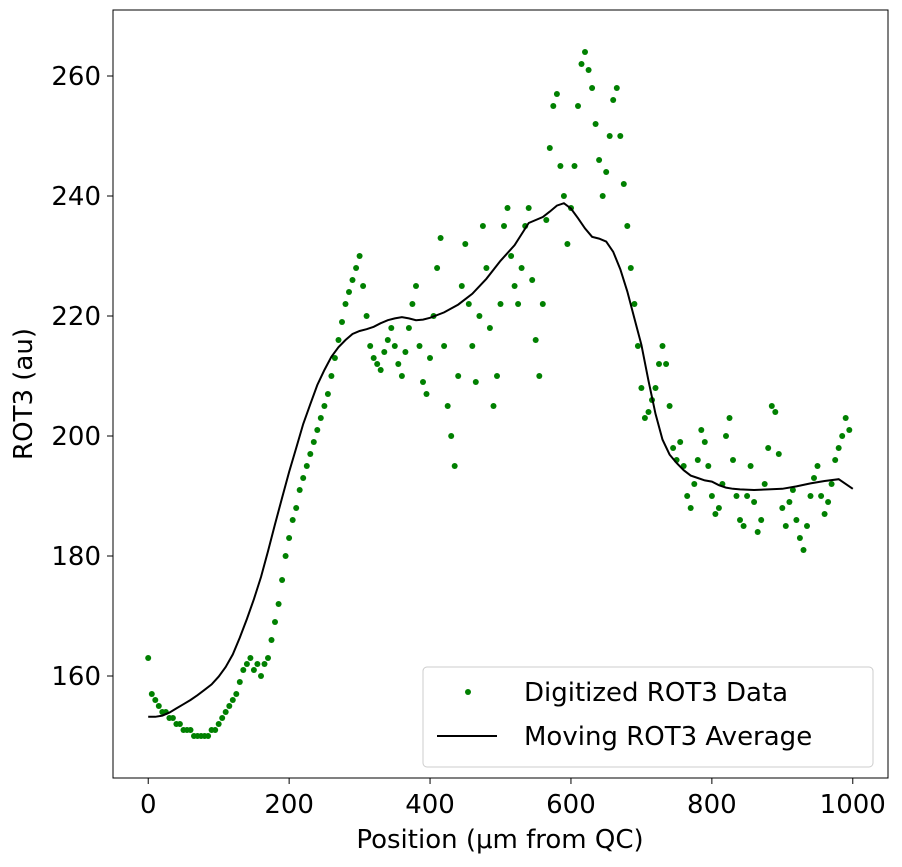 Image resolution: width=902 pixels, height=867 pixels. I want to click on legend-box, so click(648, 717).